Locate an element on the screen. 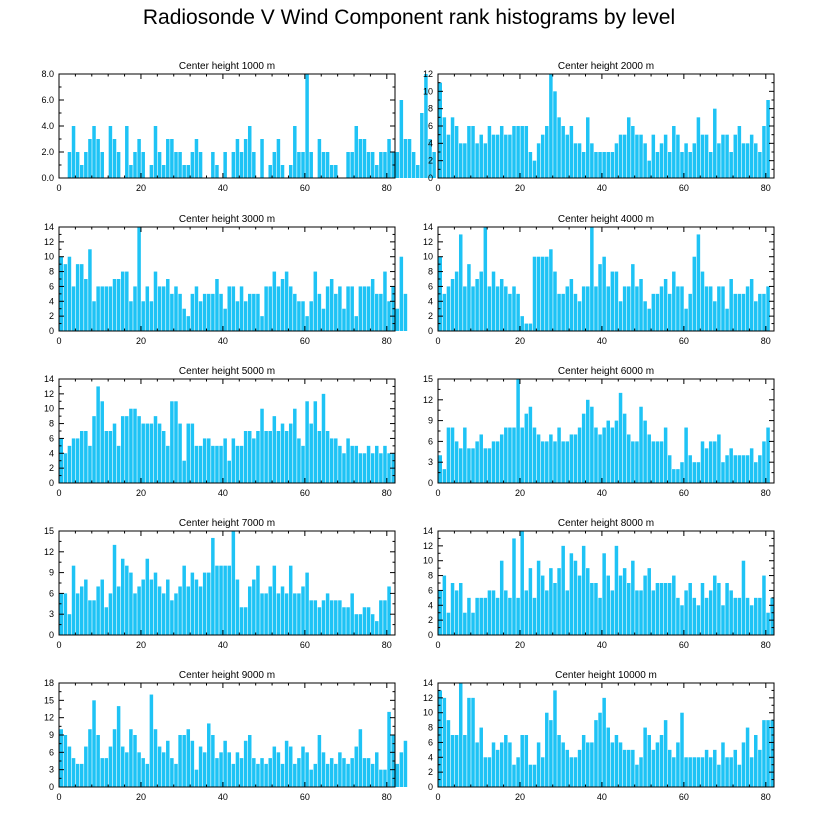  panel-title: Center height 5000 m is located at coordinates (227, 371).